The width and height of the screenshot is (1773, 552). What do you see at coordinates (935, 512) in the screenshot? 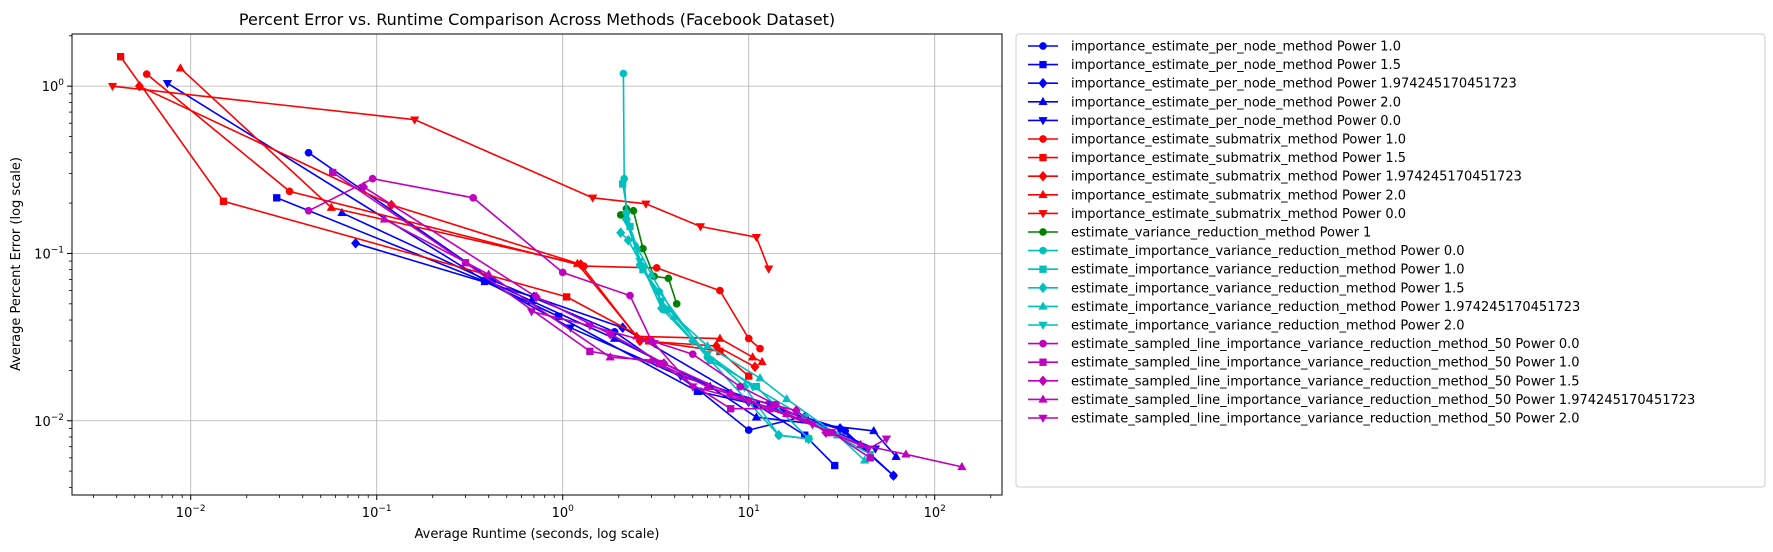
I see `x-tick-label: 10²` at bounding box center [935, 512].